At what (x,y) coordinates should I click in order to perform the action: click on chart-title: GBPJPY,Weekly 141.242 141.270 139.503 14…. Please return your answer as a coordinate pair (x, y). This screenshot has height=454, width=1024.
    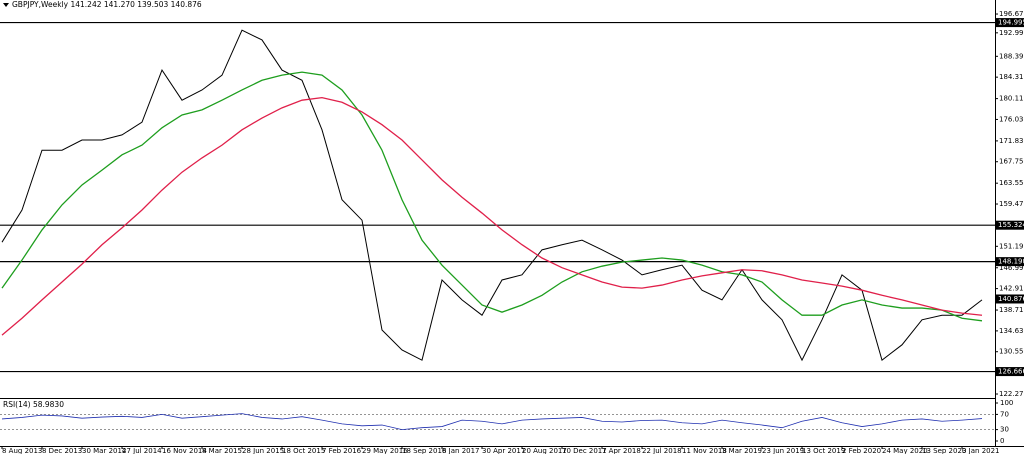
    Looking at the image, I should click on (107, 4).